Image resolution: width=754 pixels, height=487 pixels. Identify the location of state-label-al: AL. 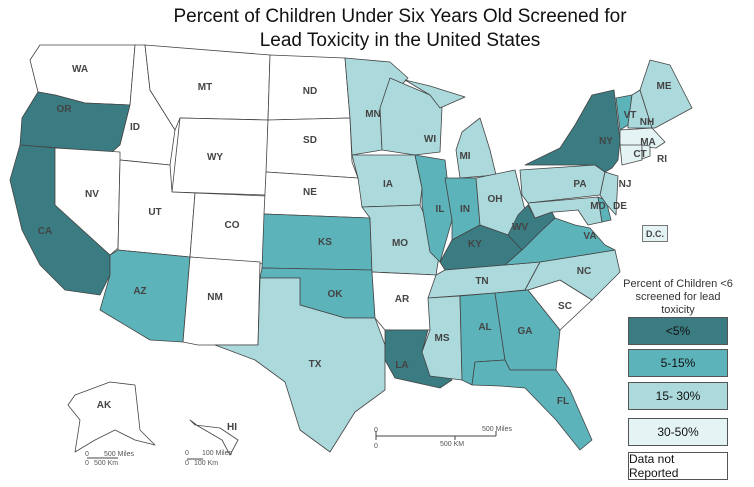
(484, 327).